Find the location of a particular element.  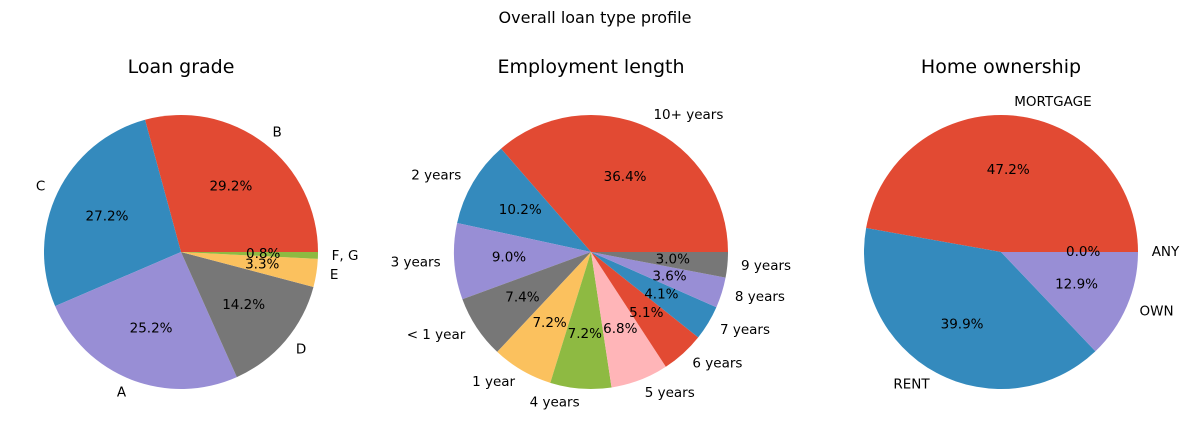

employment-length-slice-7-years is located at coordinates (654, 295).